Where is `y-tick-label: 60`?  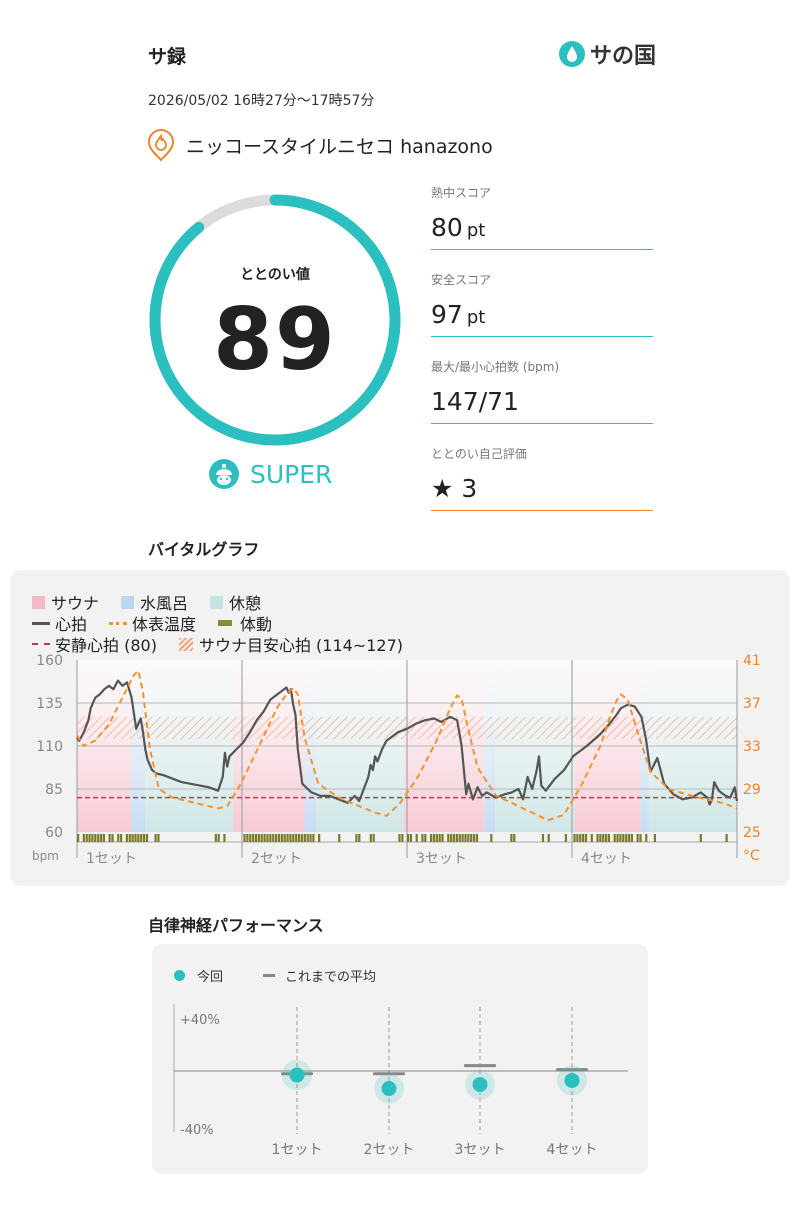 y-tick-label: 60 is located at coordinates (54, 833).